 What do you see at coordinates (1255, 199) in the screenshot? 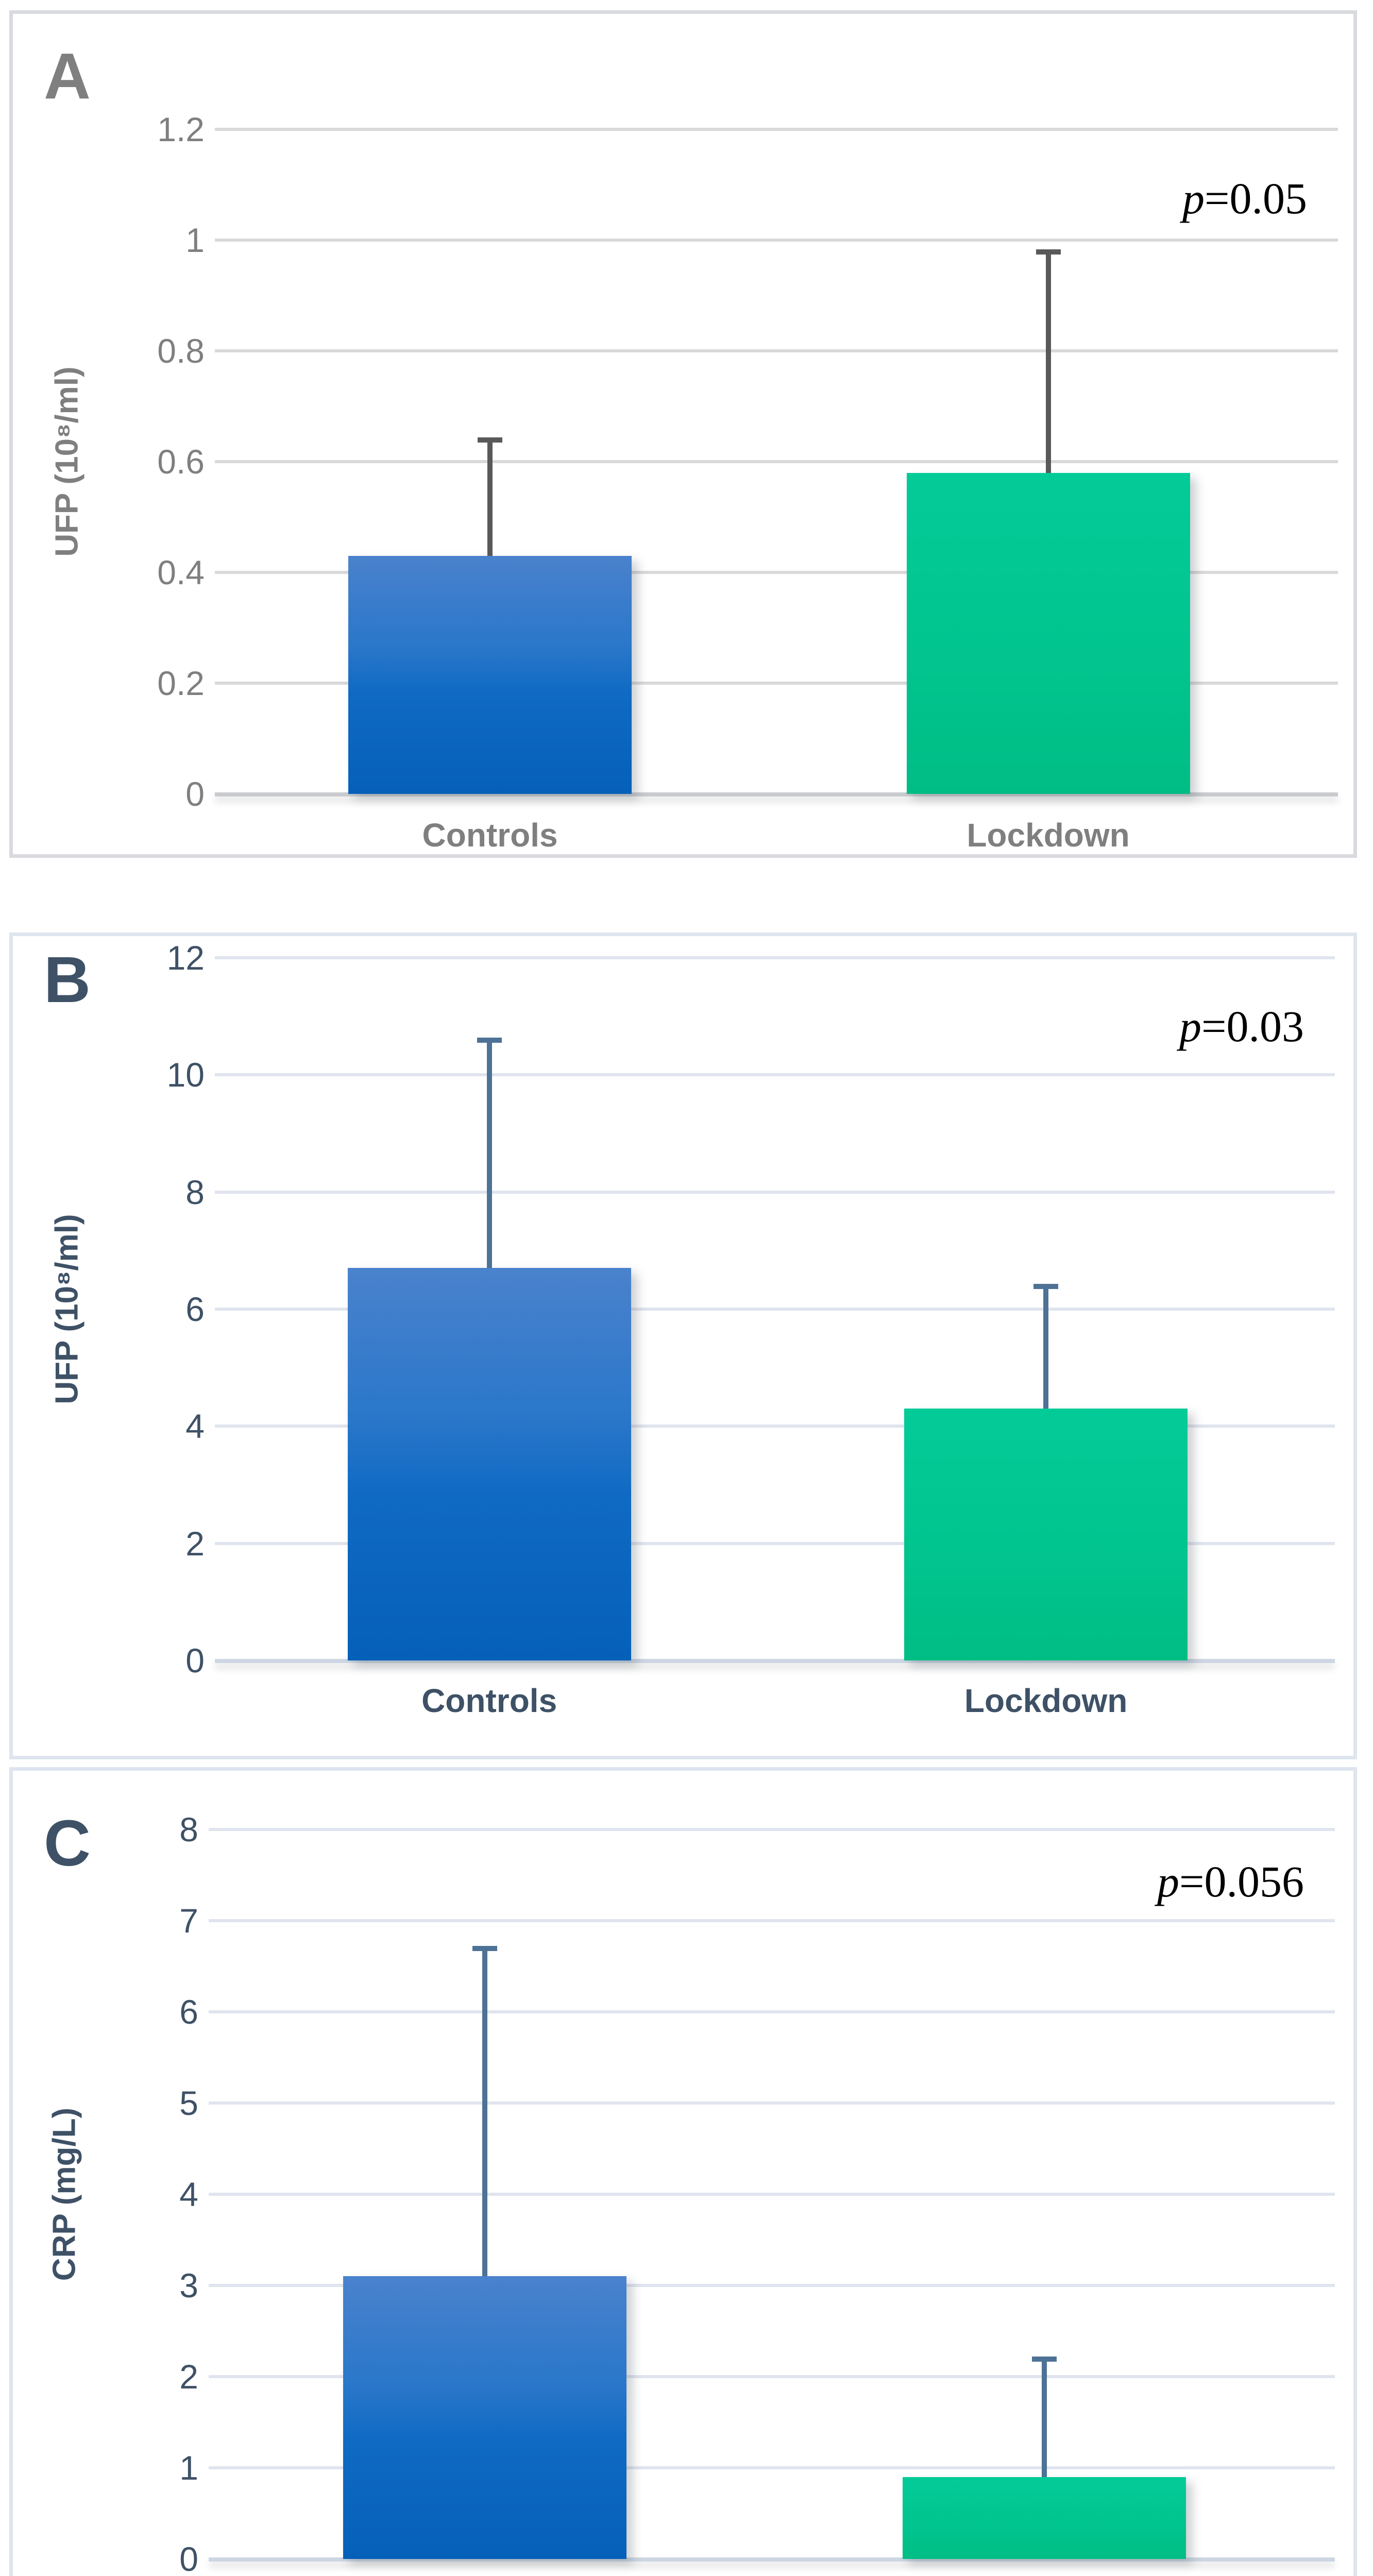
I see `p-value: =0.05` at bounding box center [1255, 199].